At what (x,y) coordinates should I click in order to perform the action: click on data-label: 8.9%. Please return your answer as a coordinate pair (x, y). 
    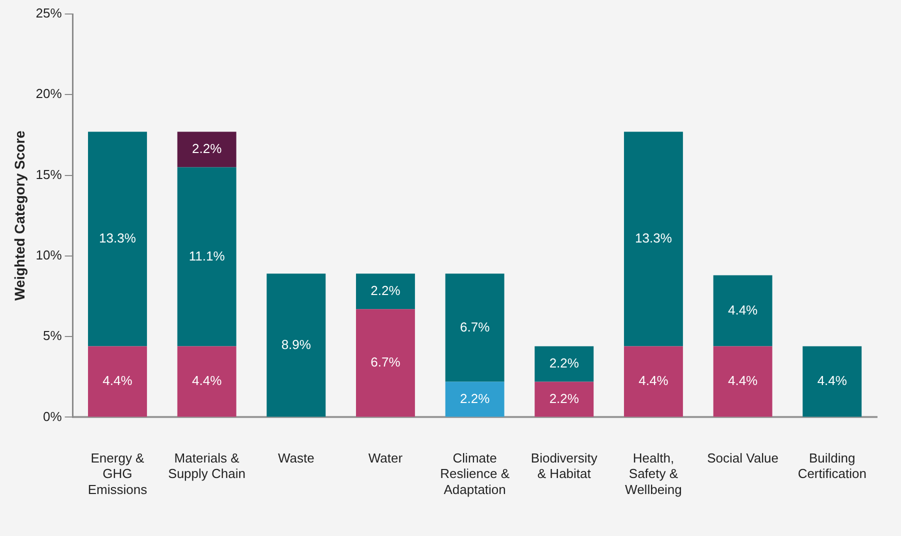
    Looking at the image, I should click on (296, 344).